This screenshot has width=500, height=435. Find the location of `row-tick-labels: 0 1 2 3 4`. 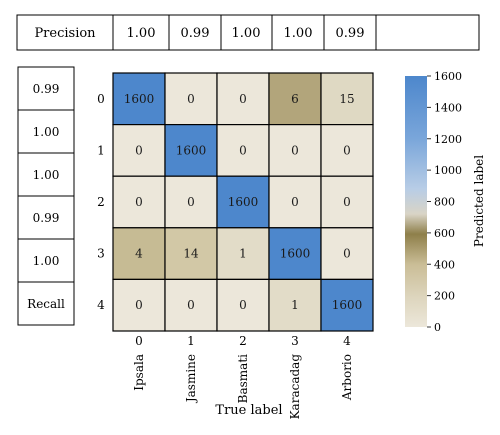

row-tick-labels: 0 1 2 3 4 is located at coordinates (101, 202).